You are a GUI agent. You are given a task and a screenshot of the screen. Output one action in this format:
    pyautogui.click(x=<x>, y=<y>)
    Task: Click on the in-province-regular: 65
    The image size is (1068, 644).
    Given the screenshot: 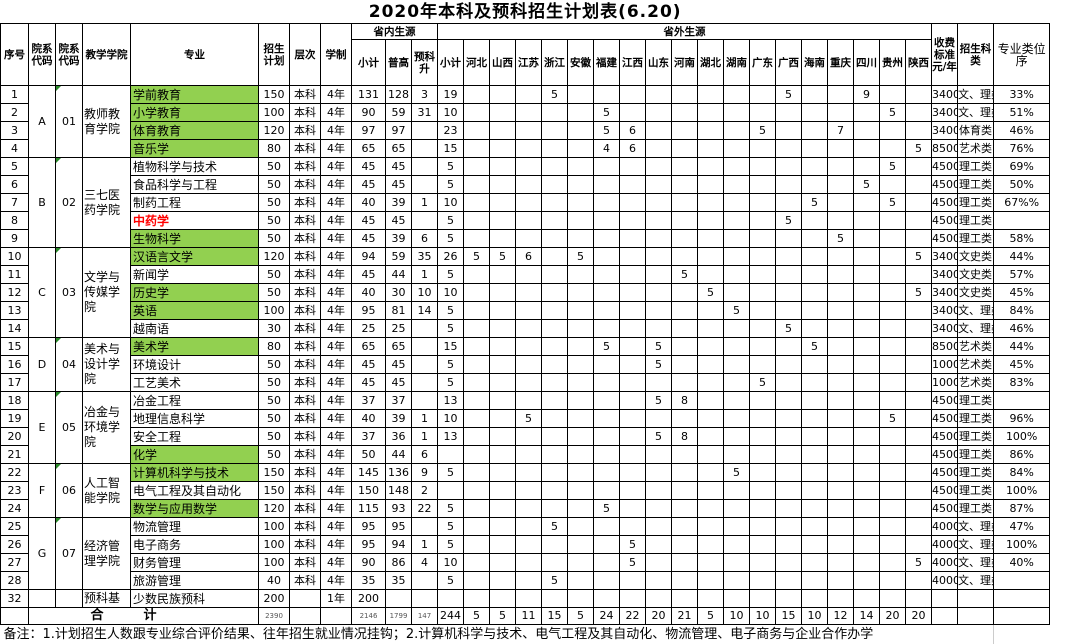 What is the action you would take?
    pyautogui.click(x=399, y=347)
    